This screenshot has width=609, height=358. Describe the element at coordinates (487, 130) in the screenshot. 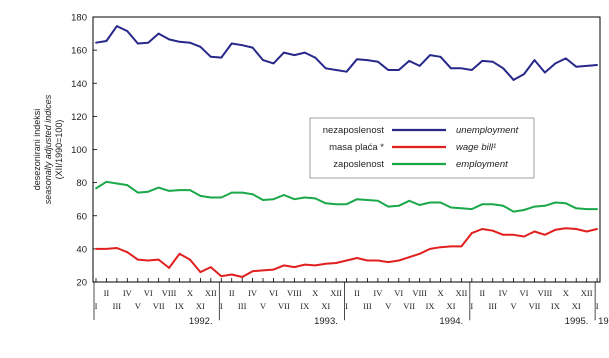

I see `legend-label-english: unemployment` at that location.